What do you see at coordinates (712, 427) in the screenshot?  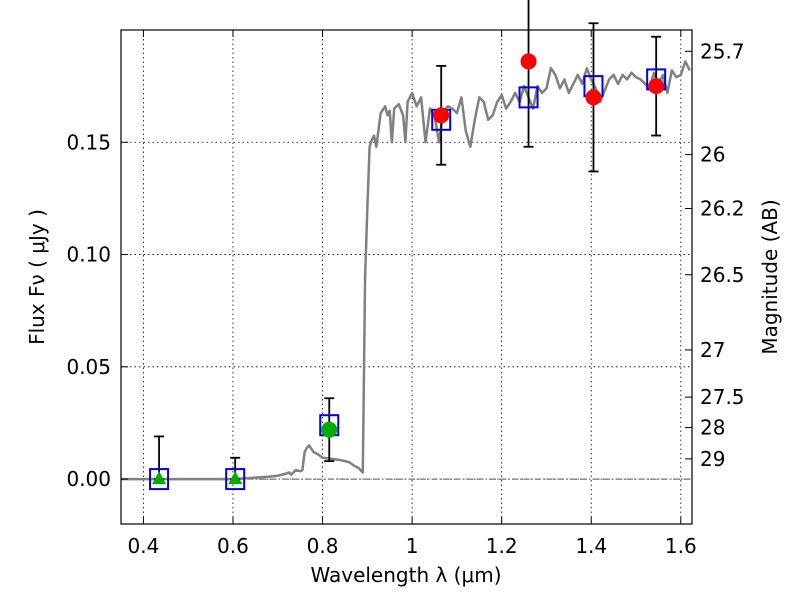 I see `right-tick-label: 28` at bounding box center [712, 427].